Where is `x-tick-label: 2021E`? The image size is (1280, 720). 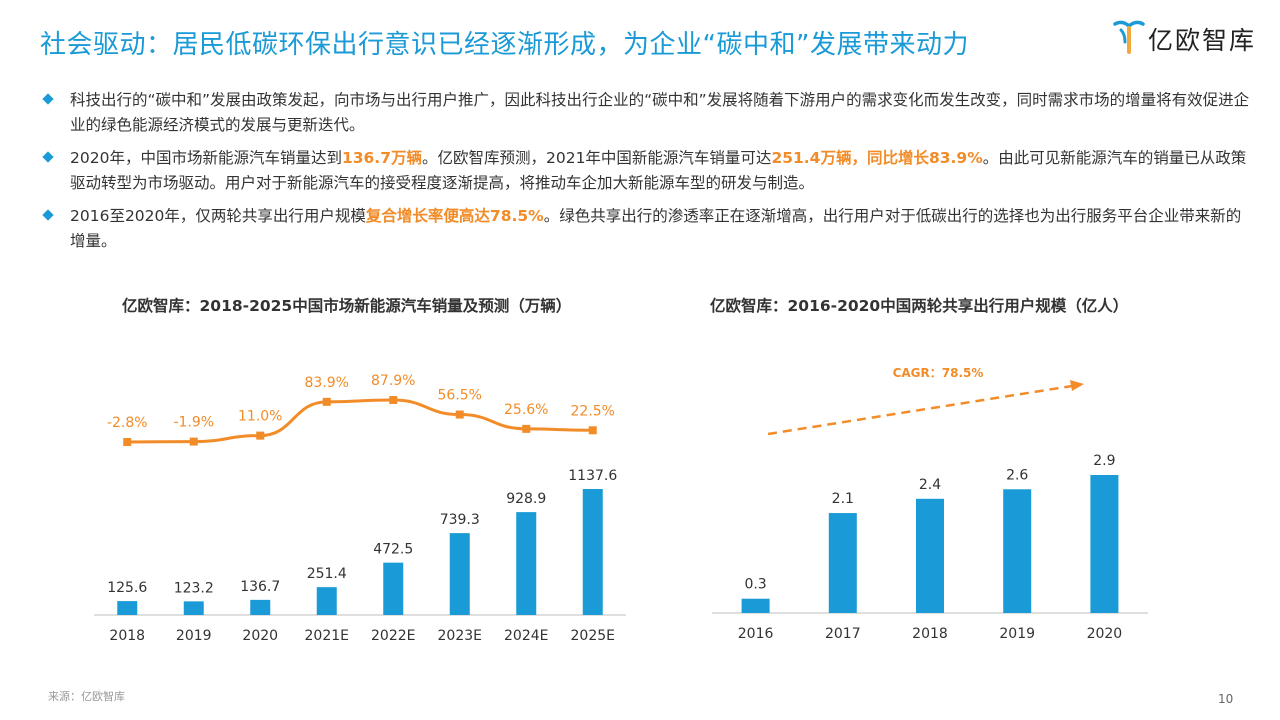 x-tick-label: 2021E is located at coordinates (327, 636).